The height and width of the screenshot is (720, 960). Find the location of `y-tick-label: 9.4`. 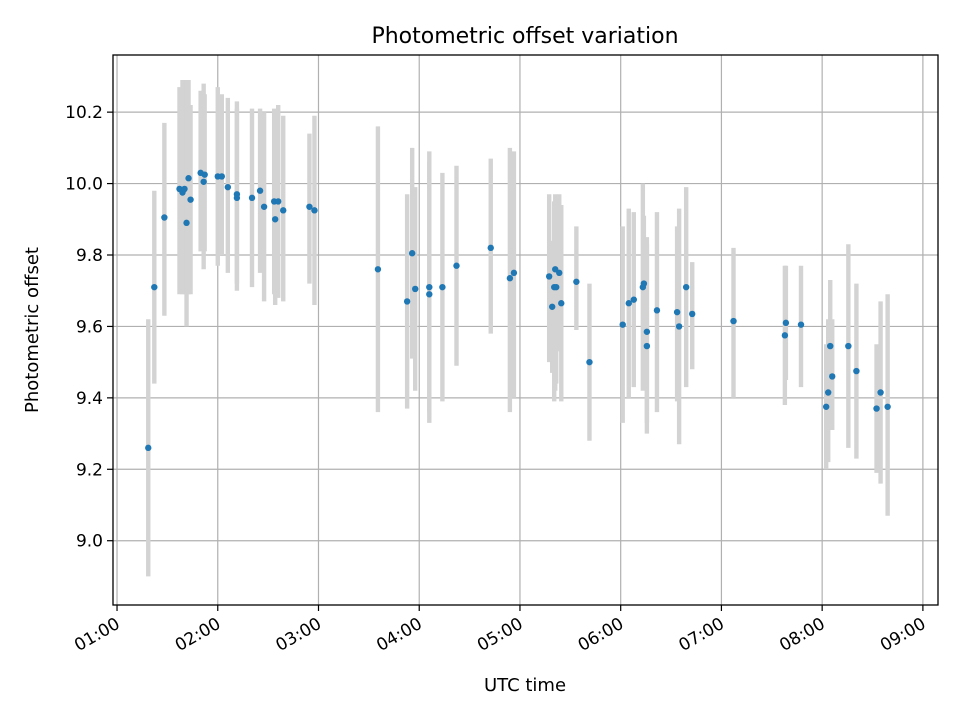

y-tick-label: 9.4 is located at coordinates (89, 399).